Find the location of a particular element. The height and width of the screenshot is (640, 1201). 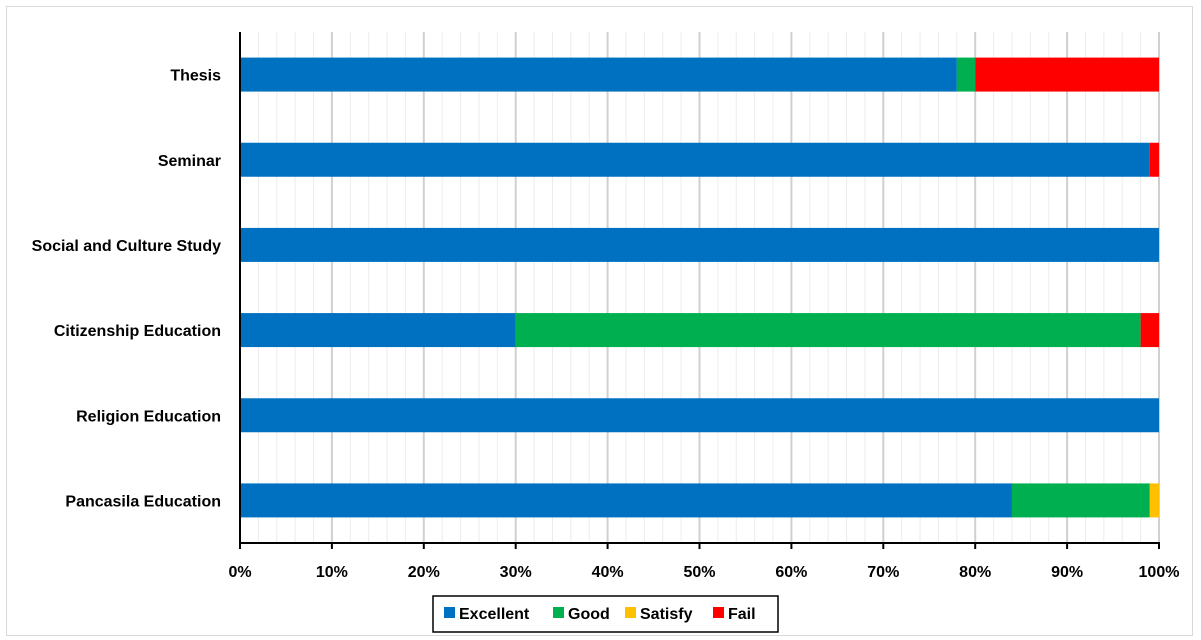

x-tick-label: 90% is located at coordinates (1067, 572).